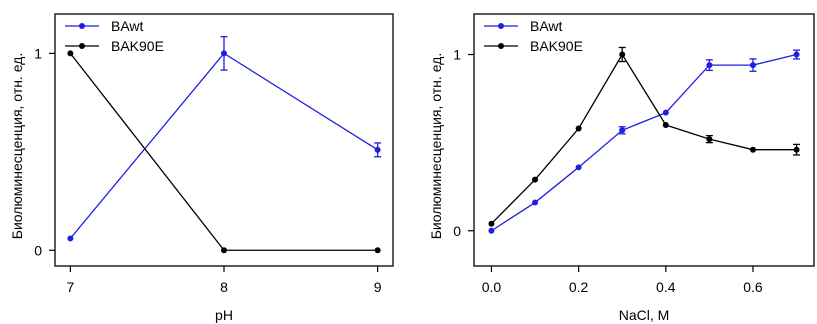  What do you see at coordinates (492, 287) in the screenshot?
I see `x-tick-label: 0.0` at bounding box center [492, 287].